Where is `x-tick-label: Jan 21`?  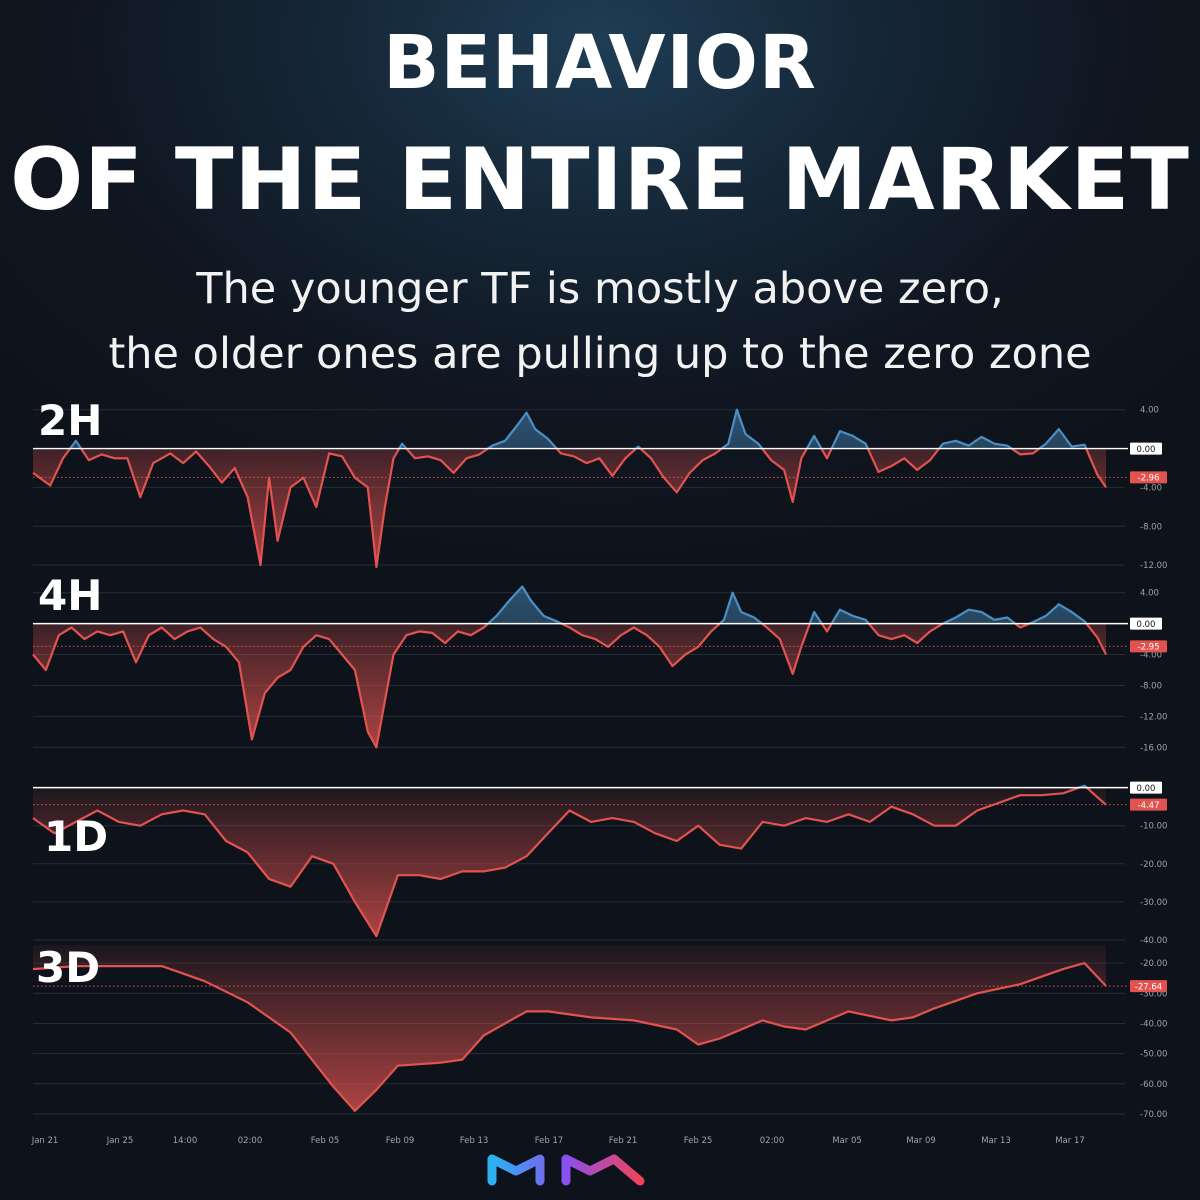 x-tick-label: Jan 21 is located at coordinates (45, 1141).